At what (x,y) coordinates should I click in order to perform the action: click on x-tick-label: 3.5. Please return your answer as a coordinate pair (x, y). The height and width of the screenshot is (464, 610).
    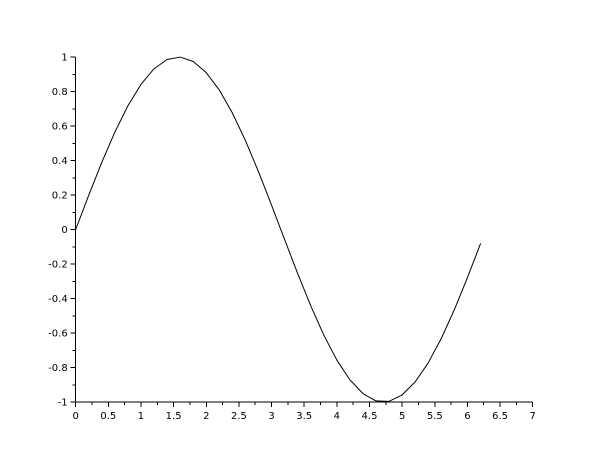
    Looking at the image, I should click on (304, 416).